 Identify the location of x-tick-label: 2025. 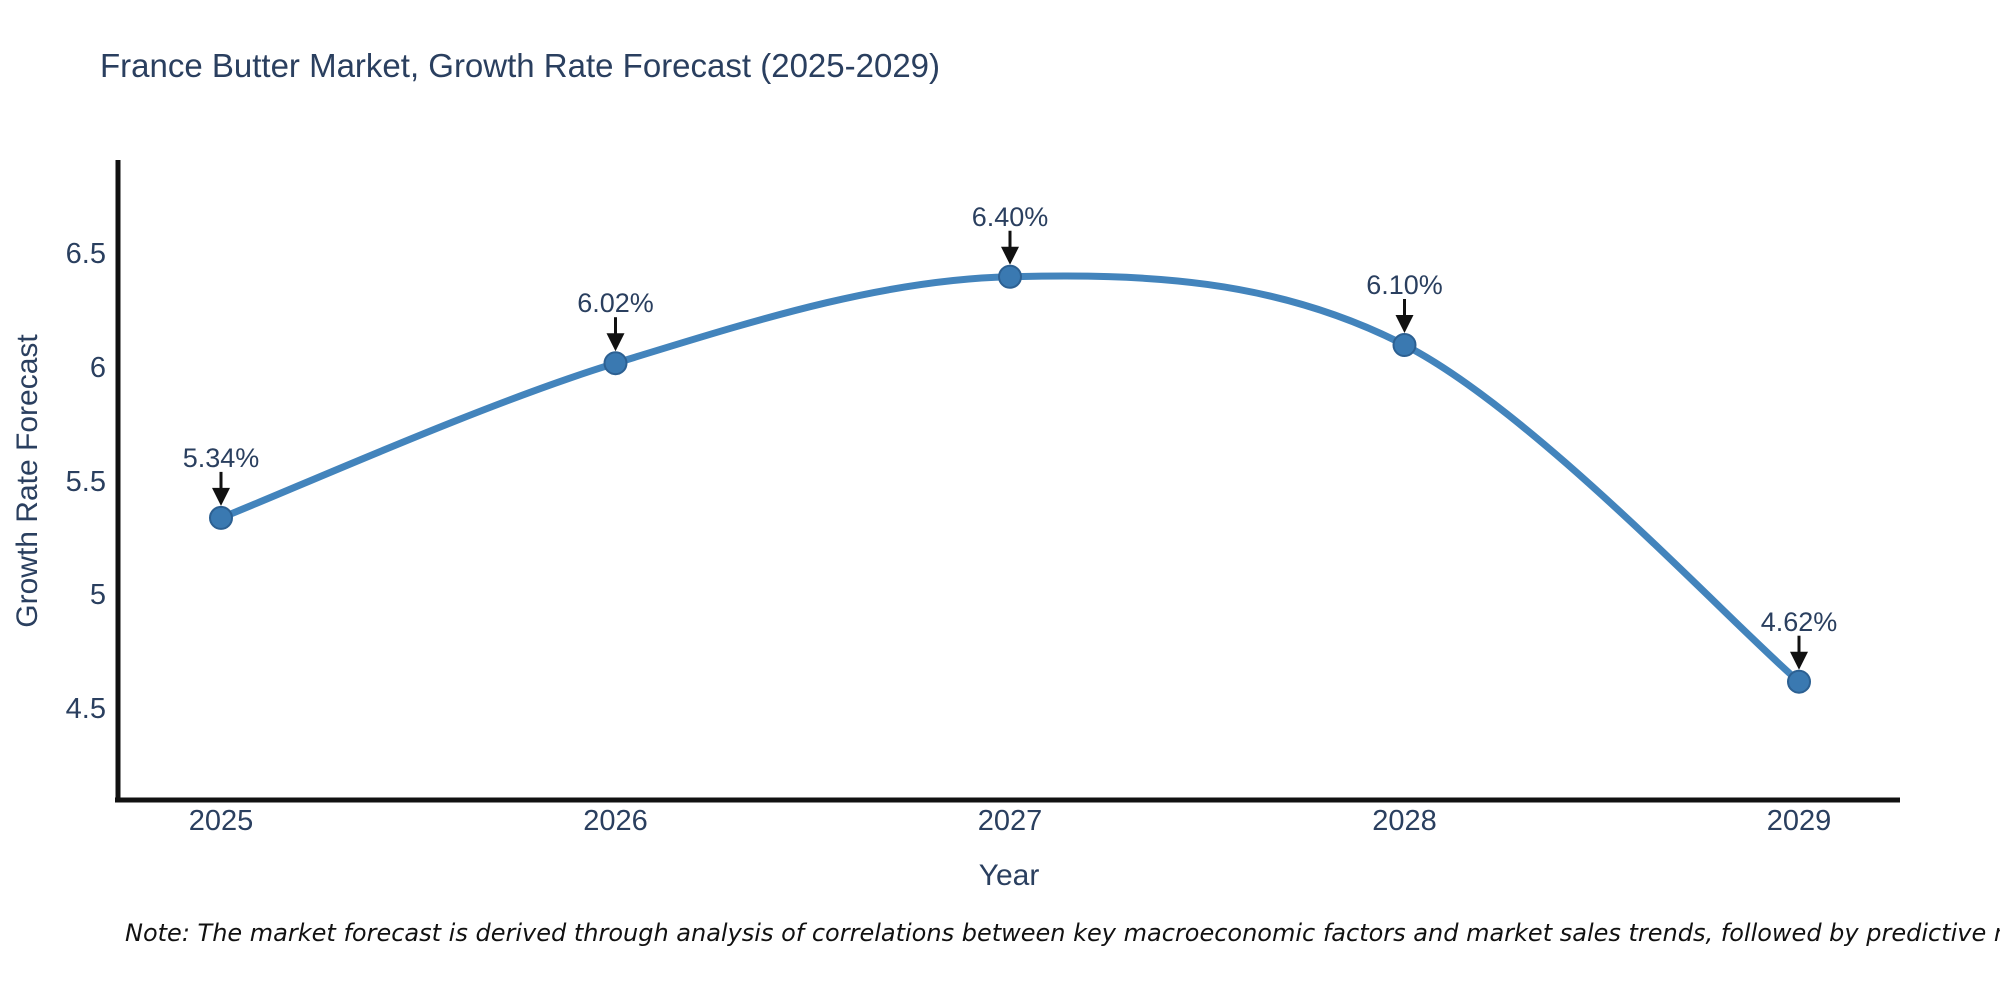
(221, 821).